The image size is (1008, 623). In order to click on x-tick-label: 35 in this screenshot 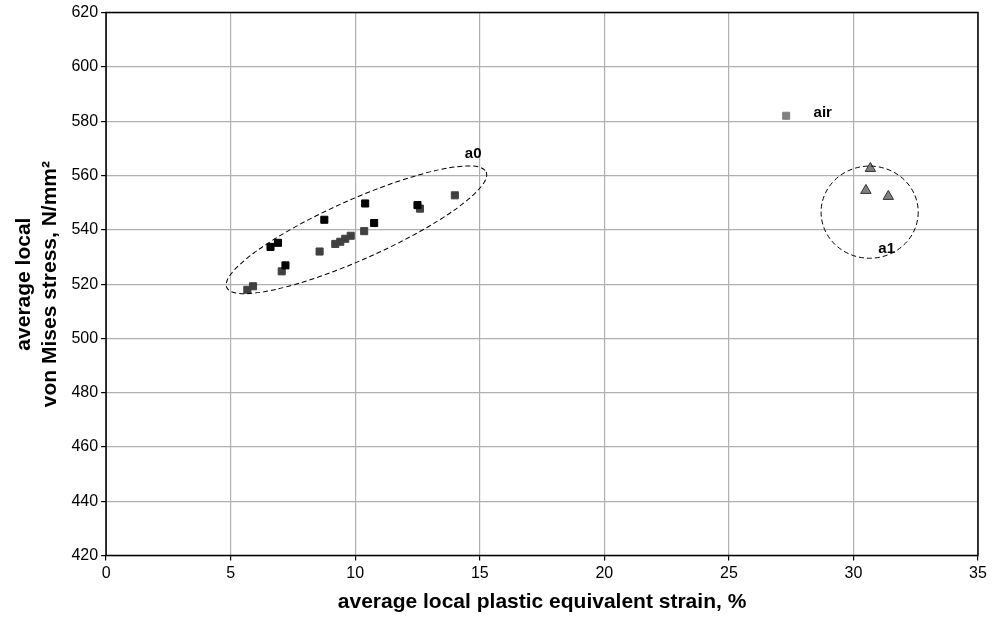, I will do `click(978, 572)`.